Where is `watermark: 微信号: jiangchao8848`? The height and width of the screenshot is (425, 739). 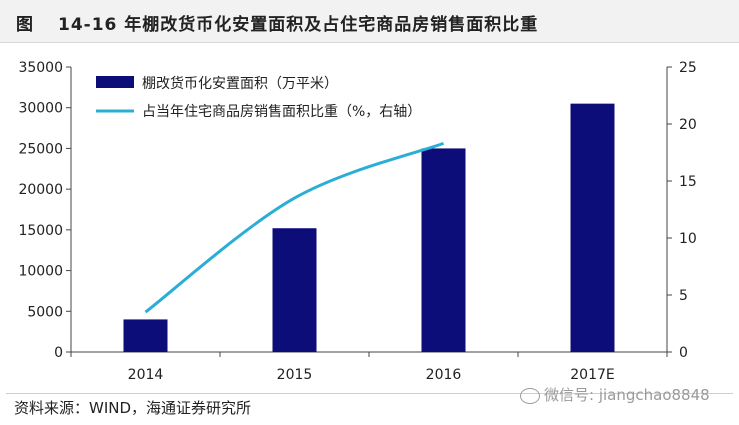
watermark: 微信号: jiangchao8848 is located at coordinates (615, 394).